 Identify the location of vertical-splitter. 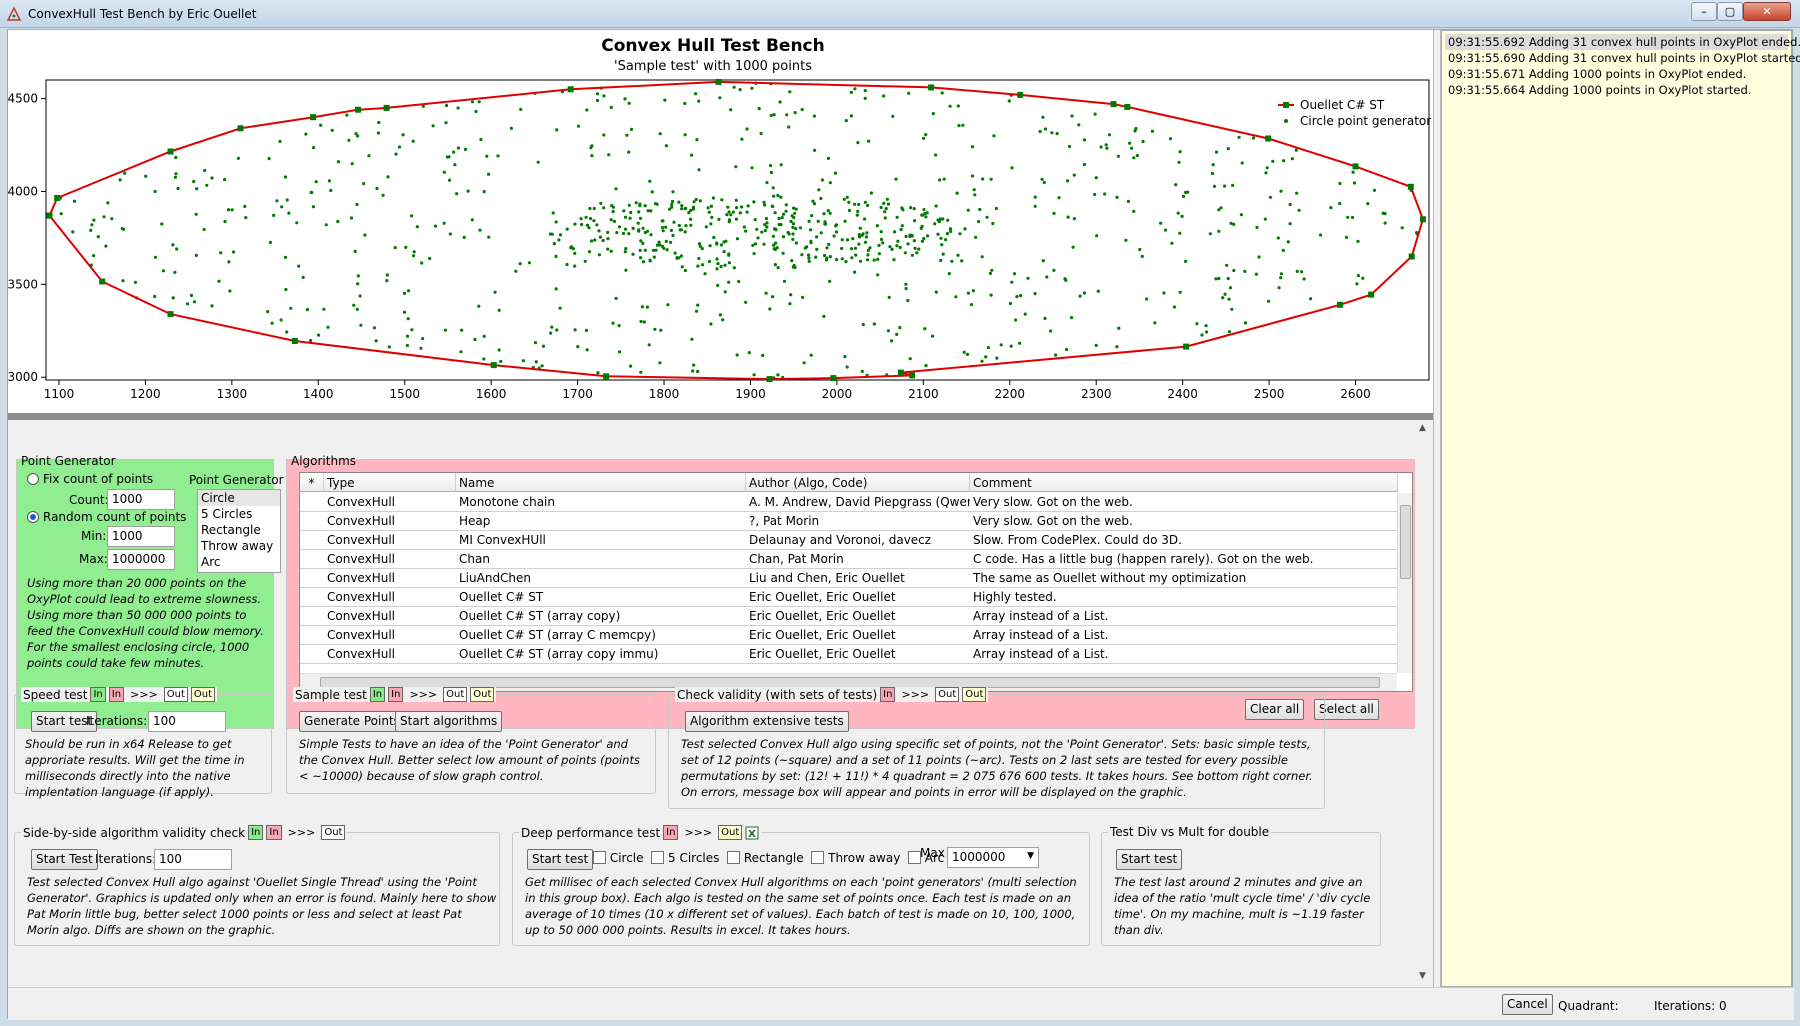
(1437, 525).